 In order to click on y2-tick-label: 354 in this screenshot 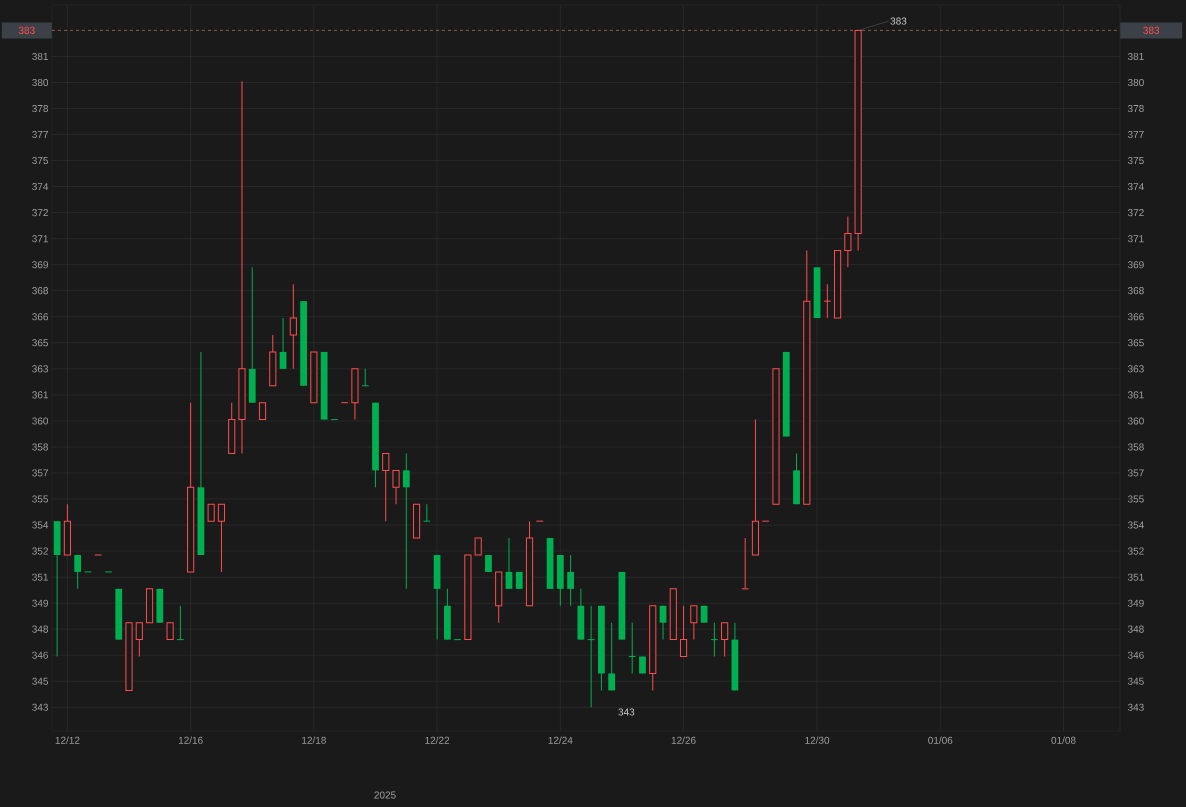, I will do `click(1135, 525)`.